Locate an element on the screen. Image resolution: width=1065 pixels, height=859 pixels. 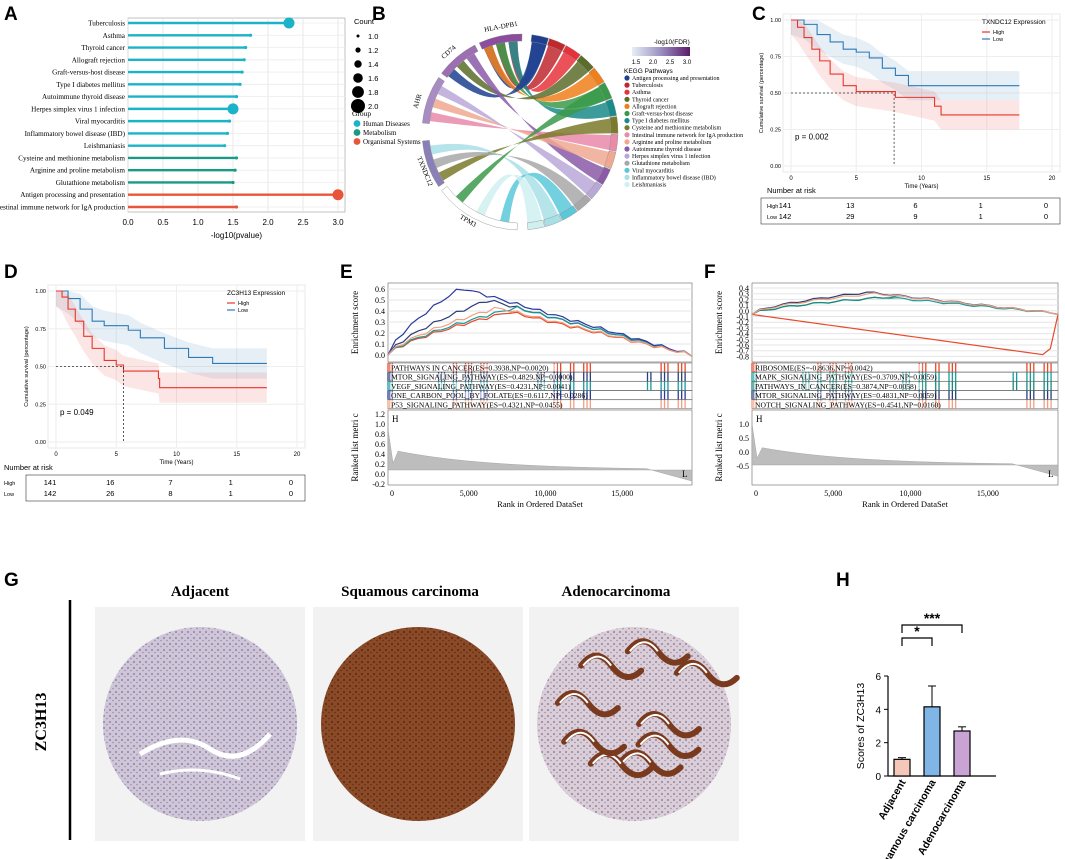
pathway-legend-label: Graft-versus-host disease is located at coordinates (662, 114).